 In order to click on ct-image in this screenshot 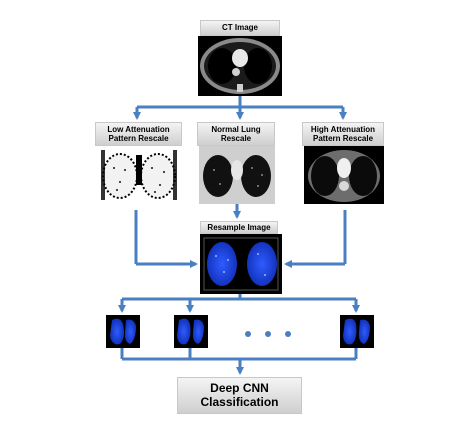, I will do `click(240, 66)`.